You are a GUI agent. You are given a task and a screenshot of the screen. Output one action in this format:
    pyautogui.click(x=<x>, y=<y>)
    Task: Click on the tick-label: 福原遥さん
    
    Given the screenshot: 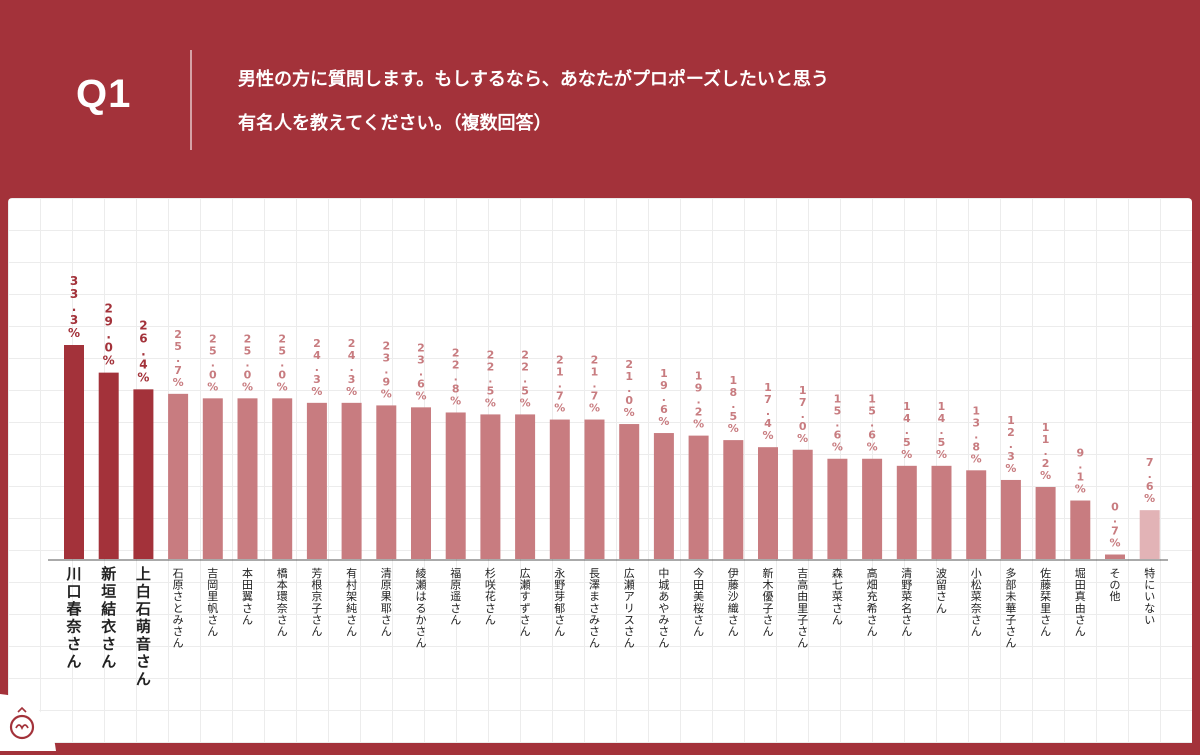 What is the action you would take?
    pyautogui.click(x=455, y=596)
    